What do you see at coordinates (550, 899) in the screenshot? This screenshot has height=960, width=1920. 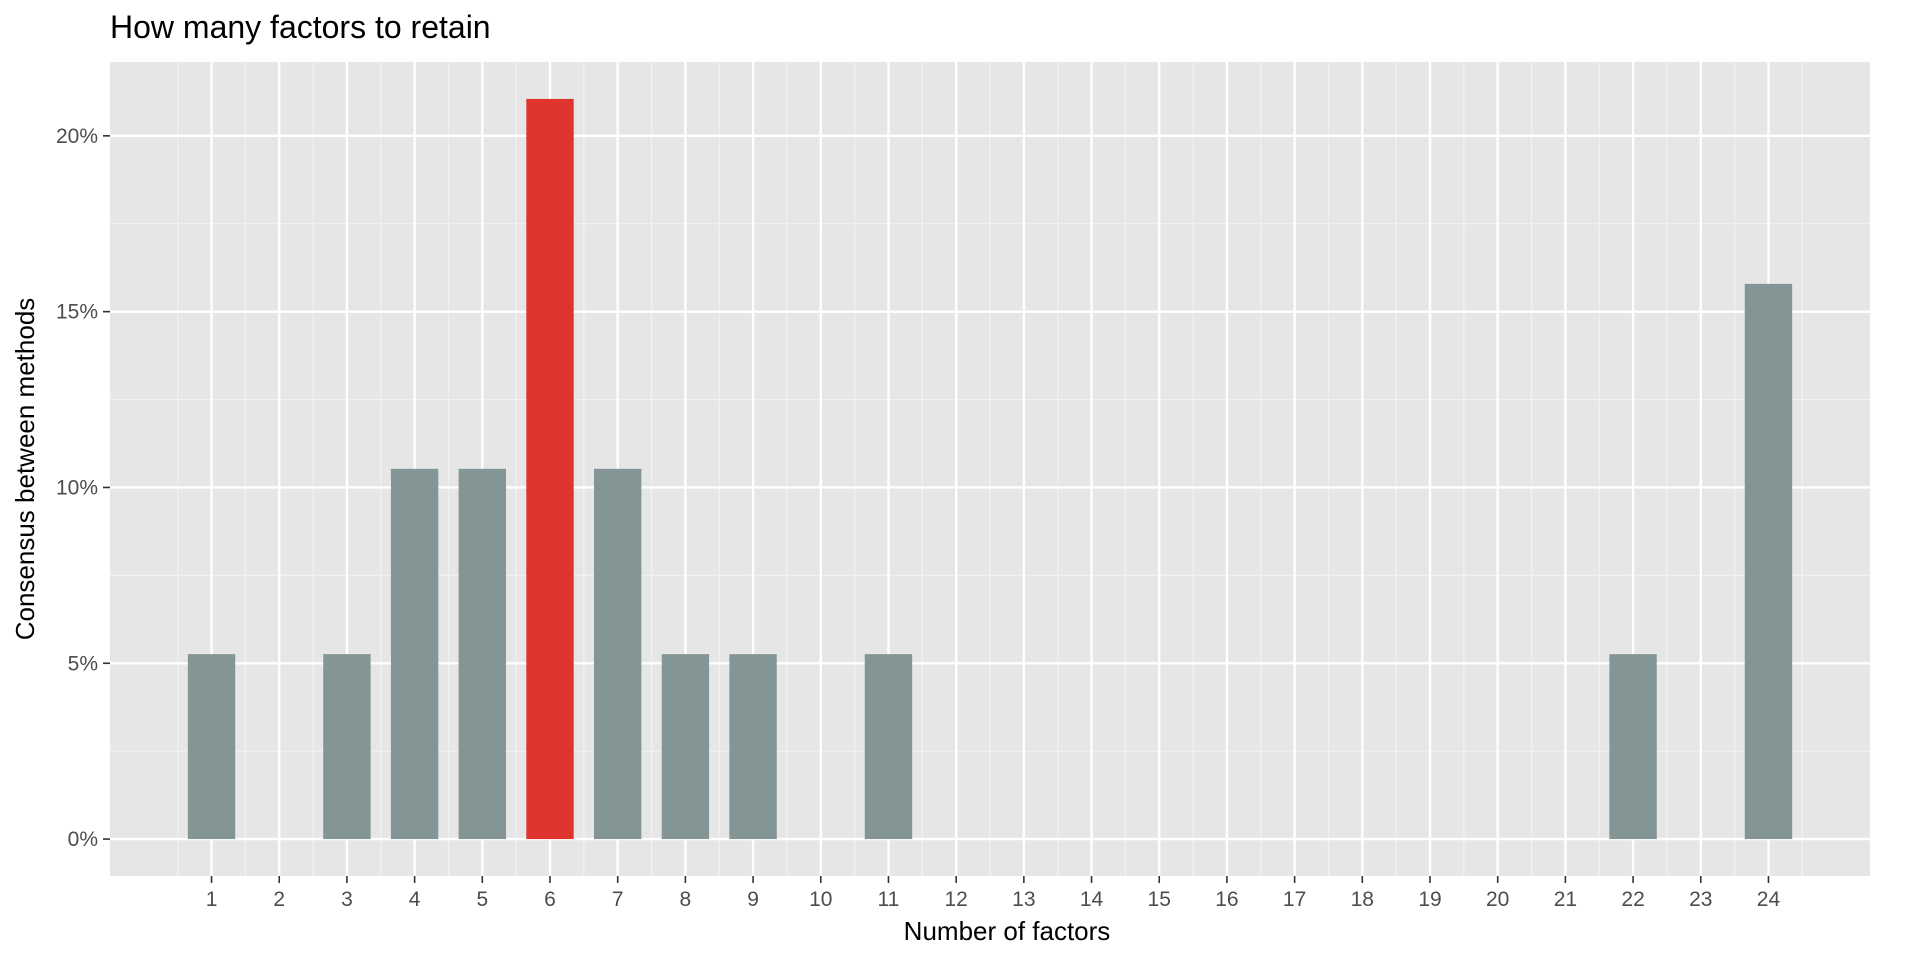 I see `x-tick-label: 6` at bounding box center [550, 899].